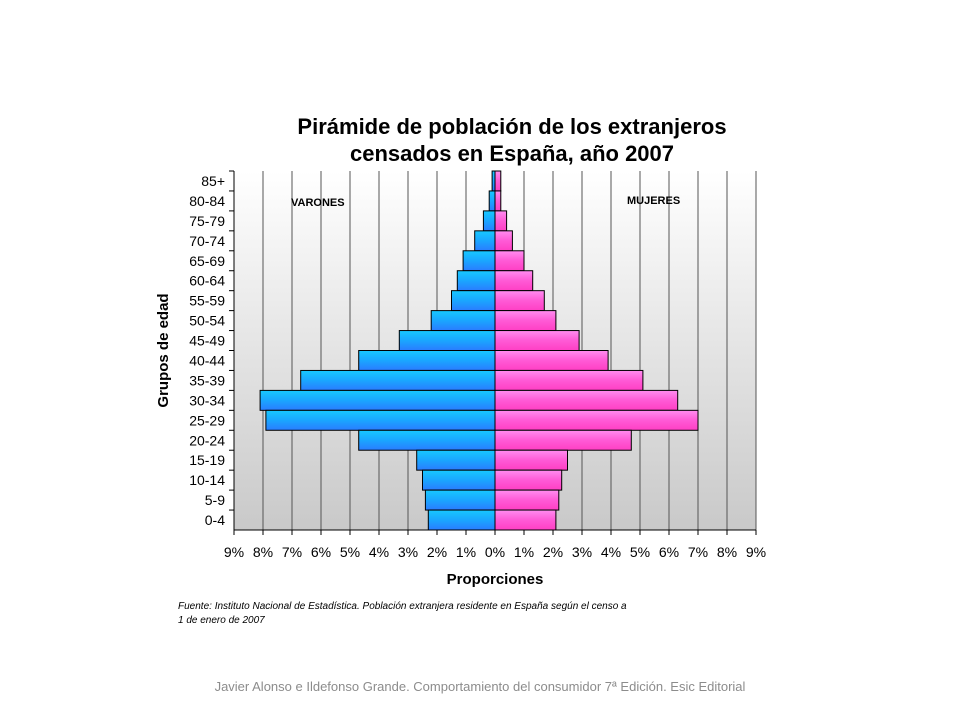 This screenshot has width=960, height=720. What do you see at coordinates (207, 380) in the screenshot?
I see `y-tick-label: 35-39` at bounding box center [207, 380].